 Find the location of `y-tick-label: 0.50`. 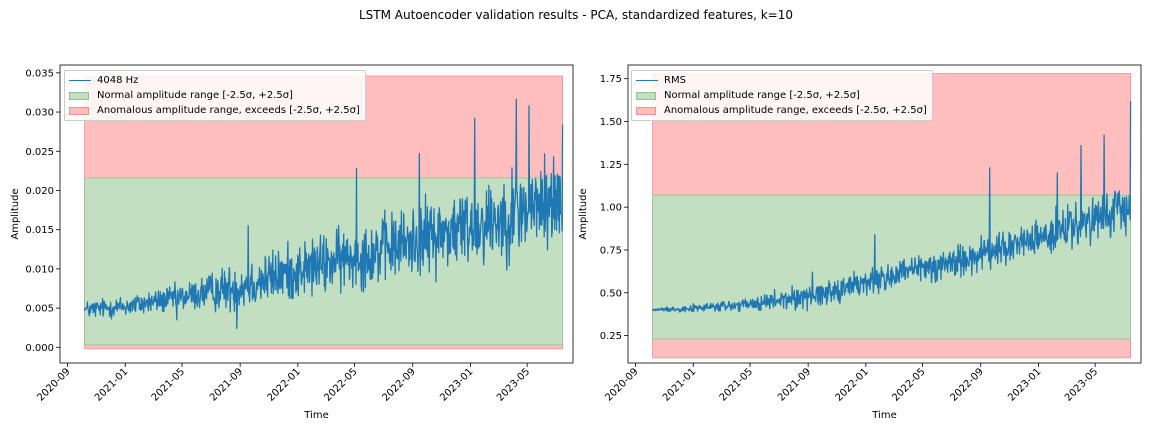

y-tick-label: 0.50 is located at coordinates (611, 293).